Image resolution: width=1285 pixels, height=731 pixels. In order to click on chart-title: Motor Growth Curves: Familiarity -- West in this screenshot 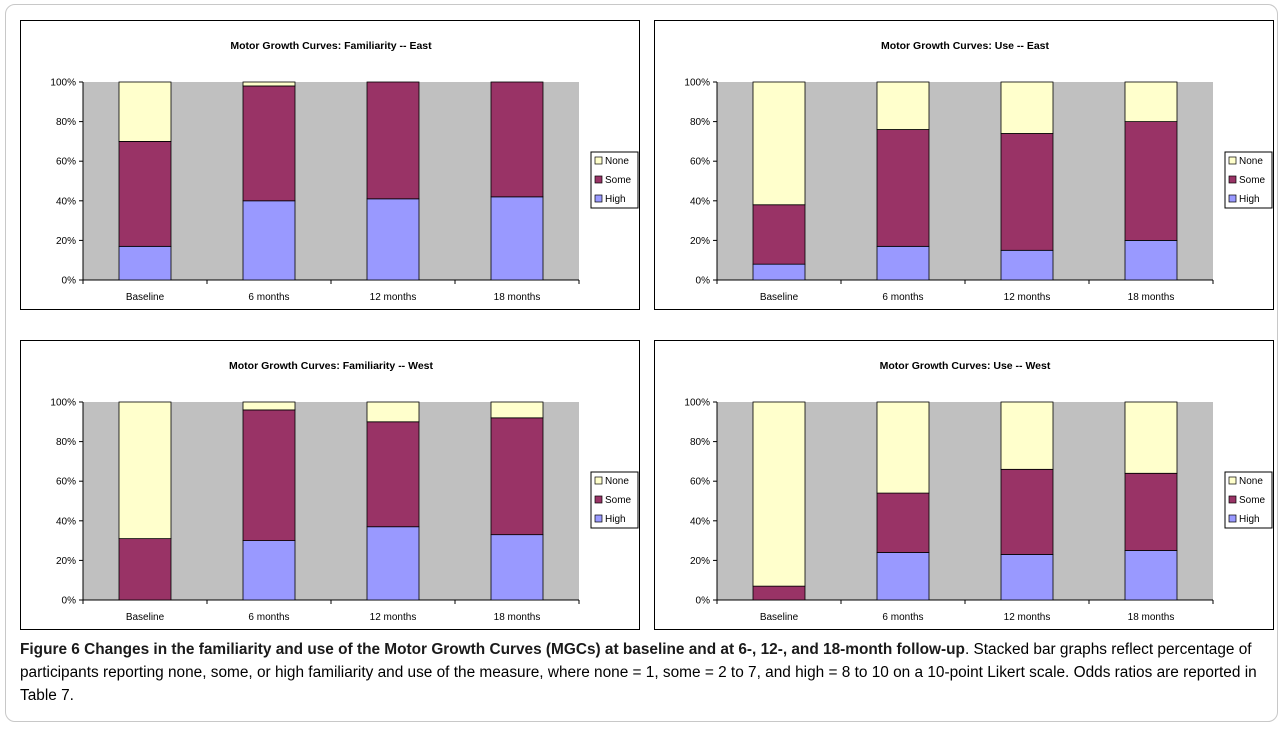, I will do `click(331, 366)`.